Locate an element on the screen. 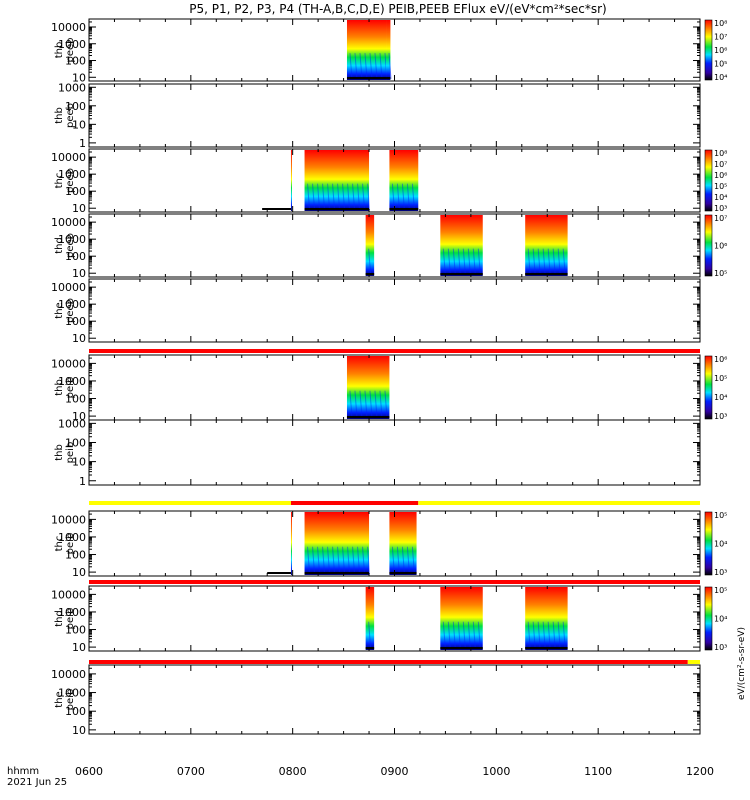 Image resolution: width=750 pixels, height=800 pixels. x-axis-name: hhmm is located at coordinates (23, 771).